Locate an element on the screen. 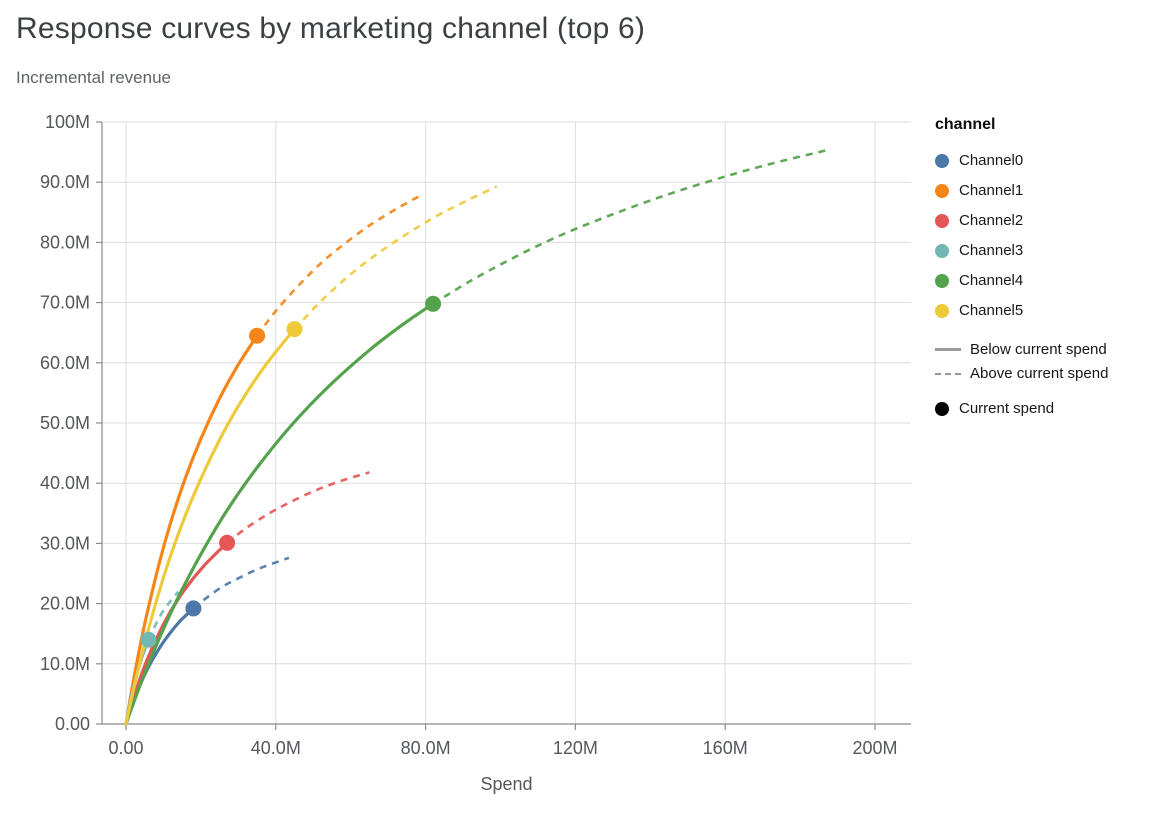 The image size is (1164, 814). legend-item-label: Channel5 is located at coordinates (991, 310).